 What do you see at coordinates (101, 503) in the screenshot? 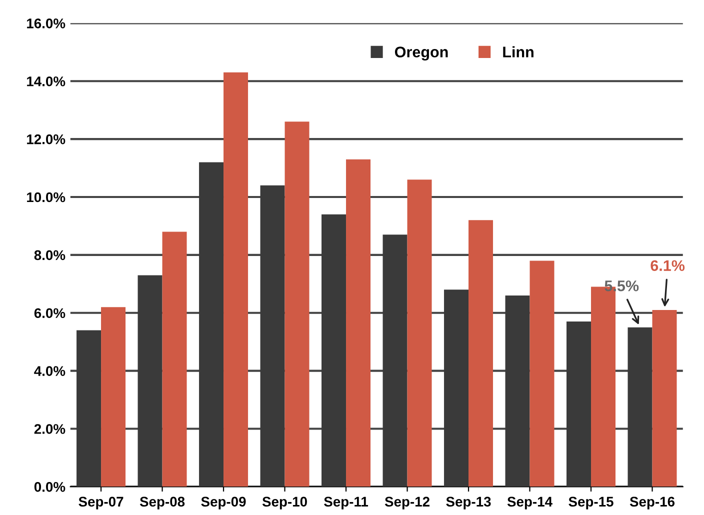
I see `x-tick-label: Sep-07` at bounding box center [101, 503].